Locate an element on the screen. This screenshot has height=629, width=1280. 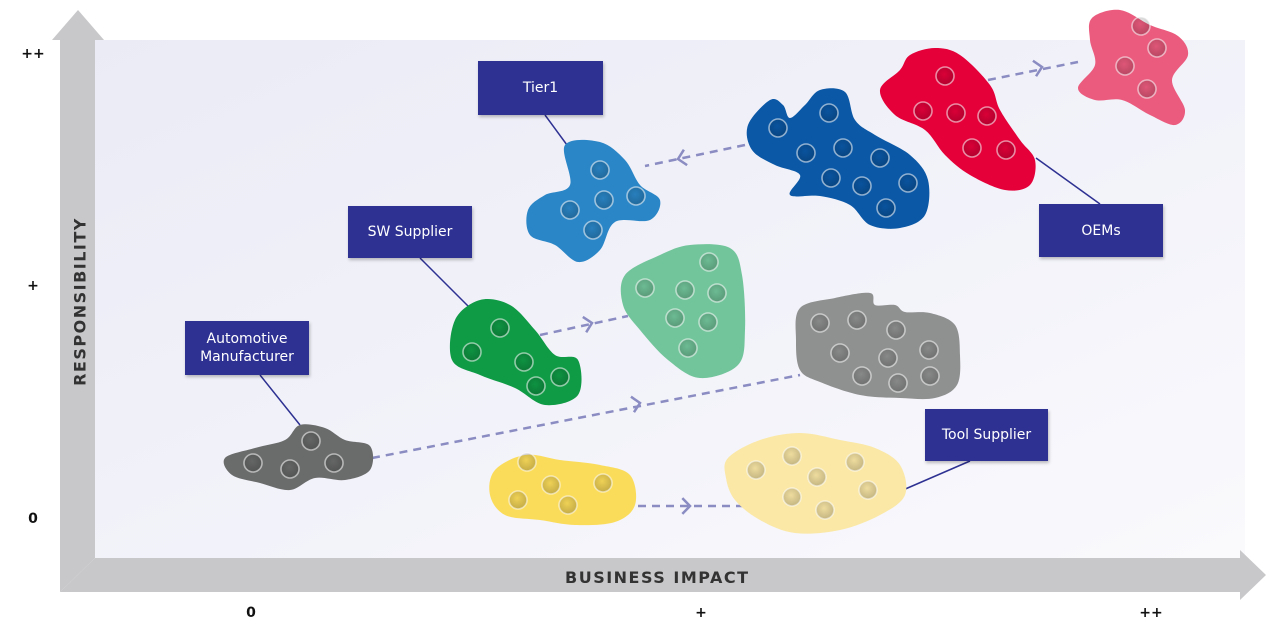
automotive-manufacturer-future-blob is located at coordinates (878, 346).